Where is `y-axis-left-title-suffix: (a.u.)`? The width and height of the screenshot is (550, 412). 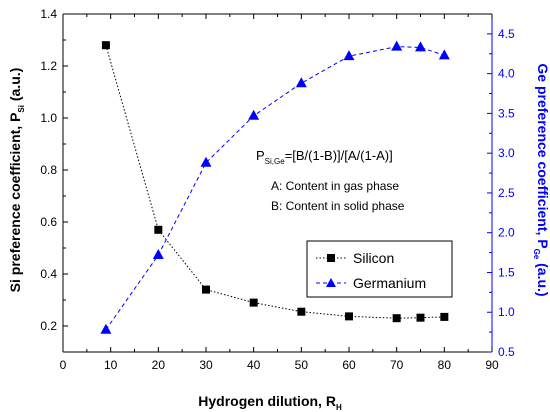 y-axis-left-title-suffix: (a.u.) is located at coordinates (15, 86).